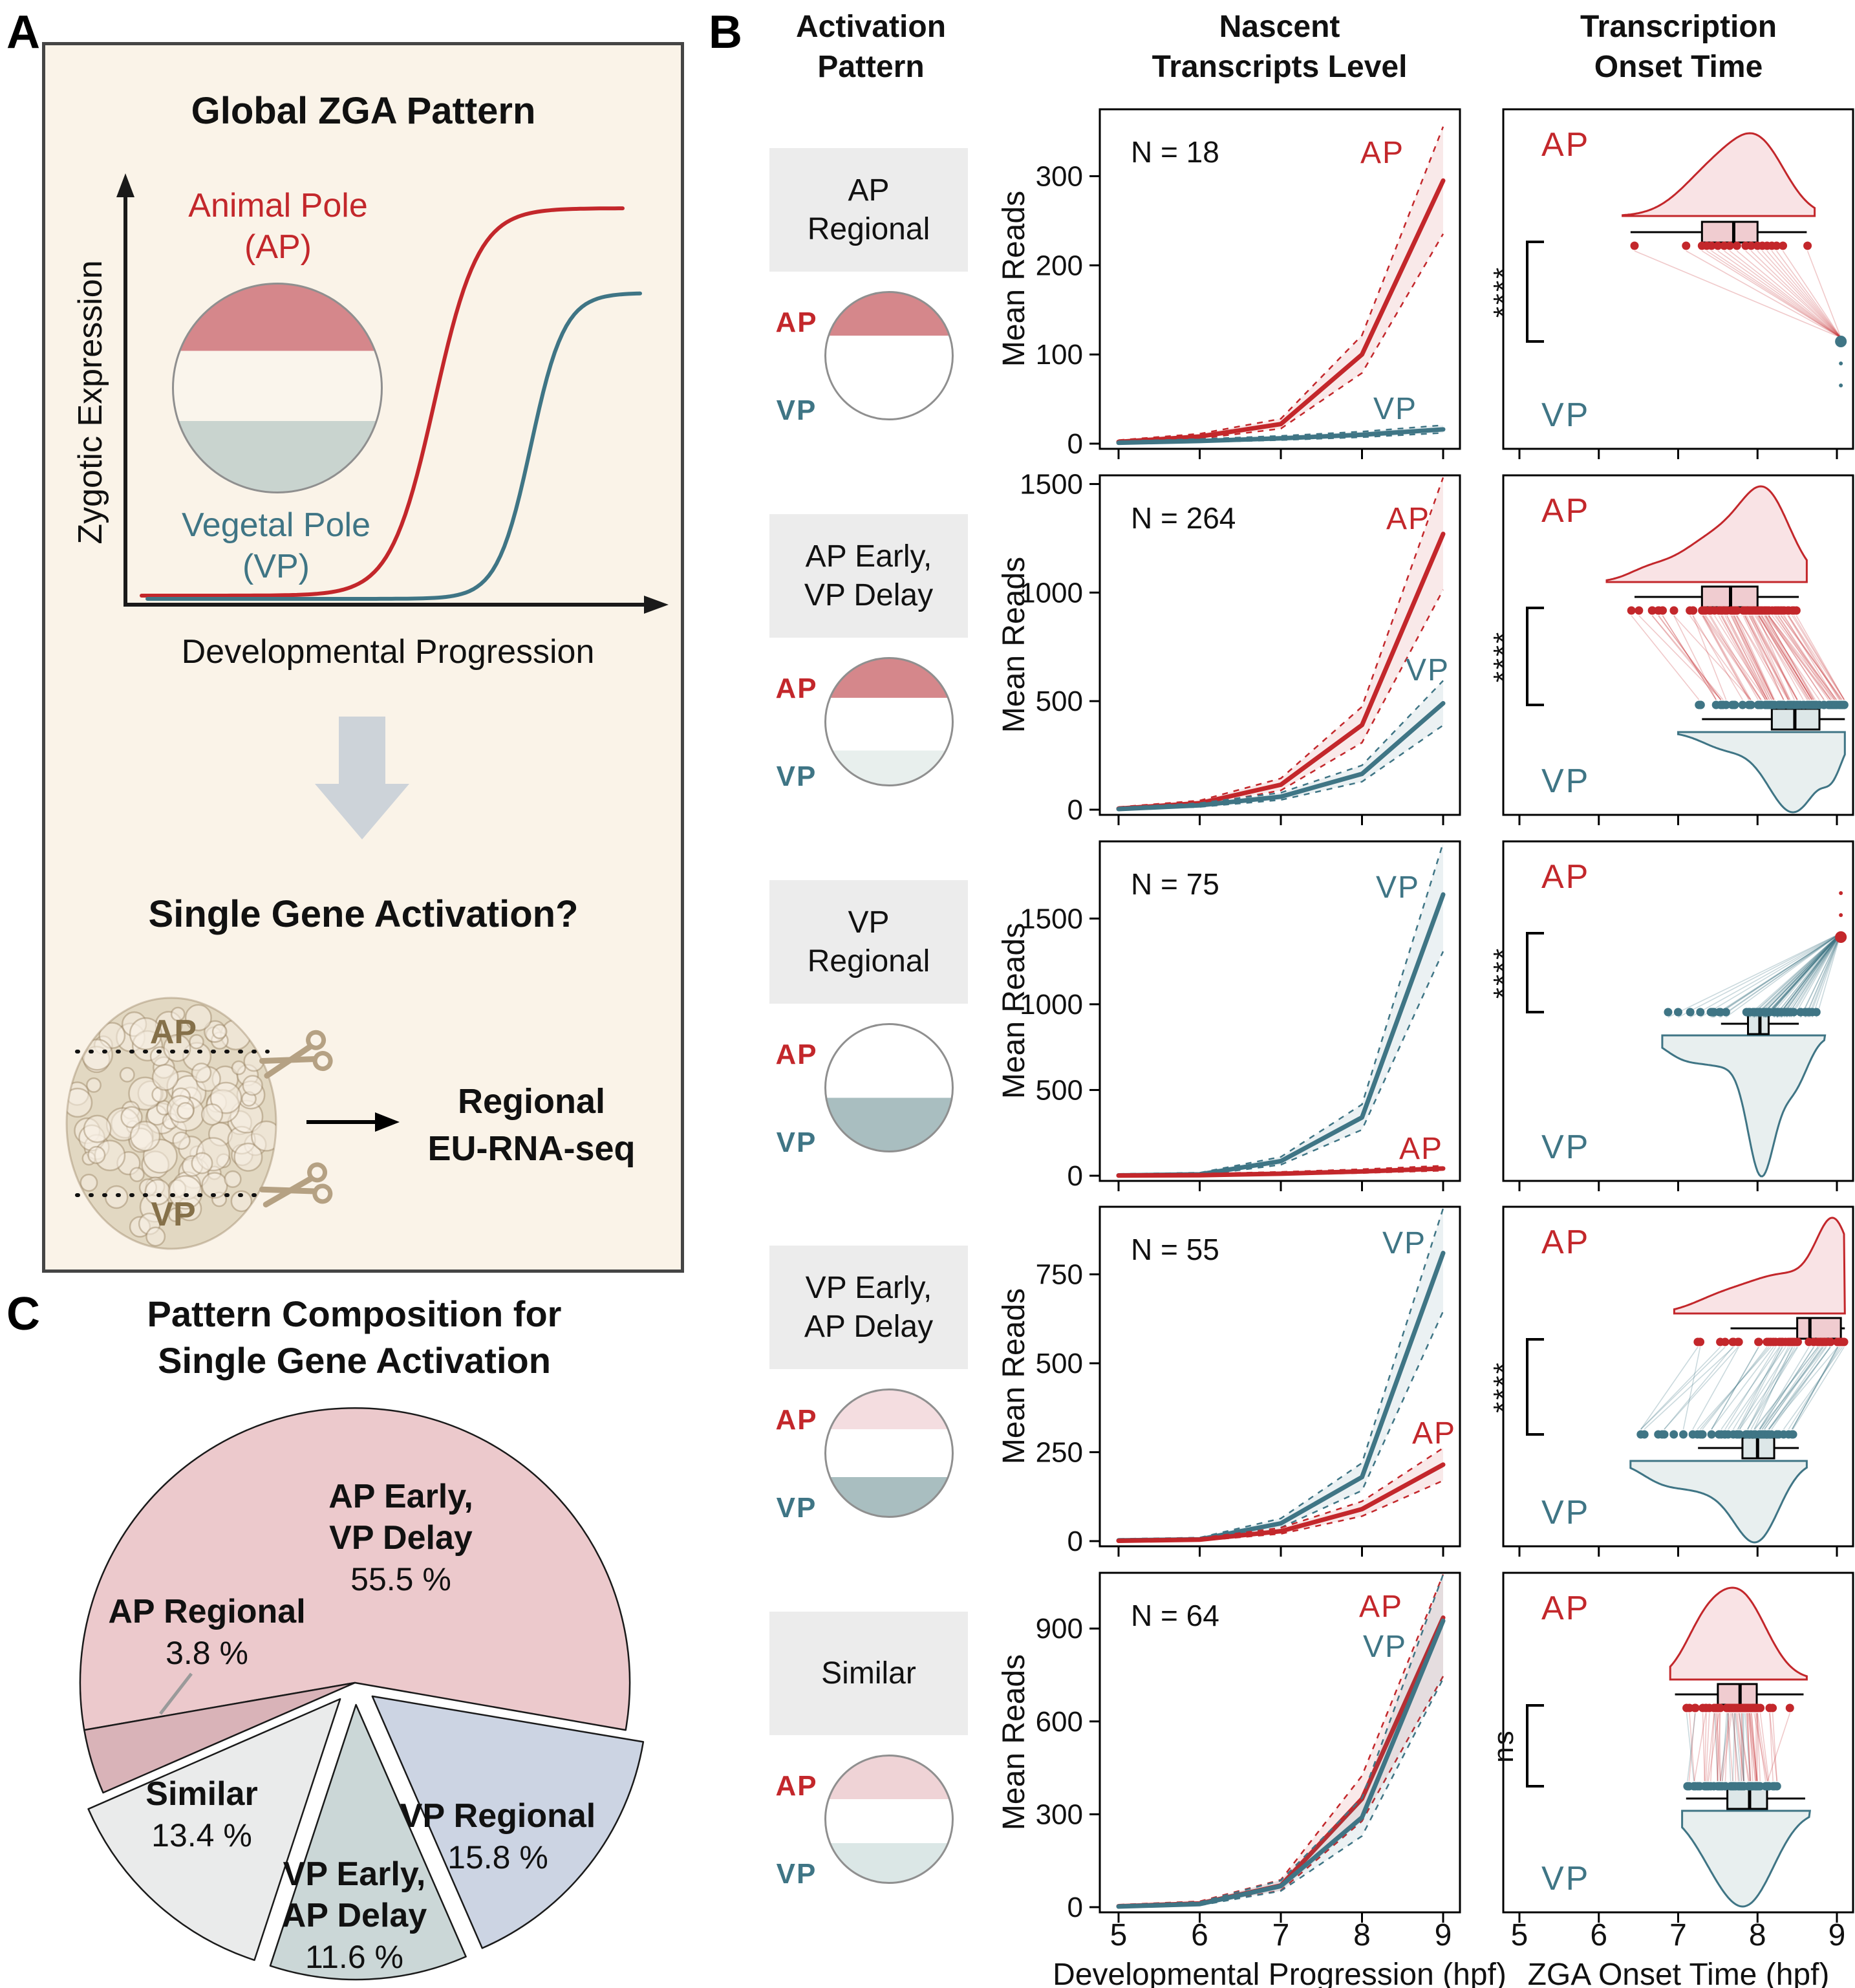 This screenshot has width=1855, height=1988. What do you see at coordinates (871, 27) in the screenshot?
I see `col-header-activation: Activation` at bounding box center [871, 27].